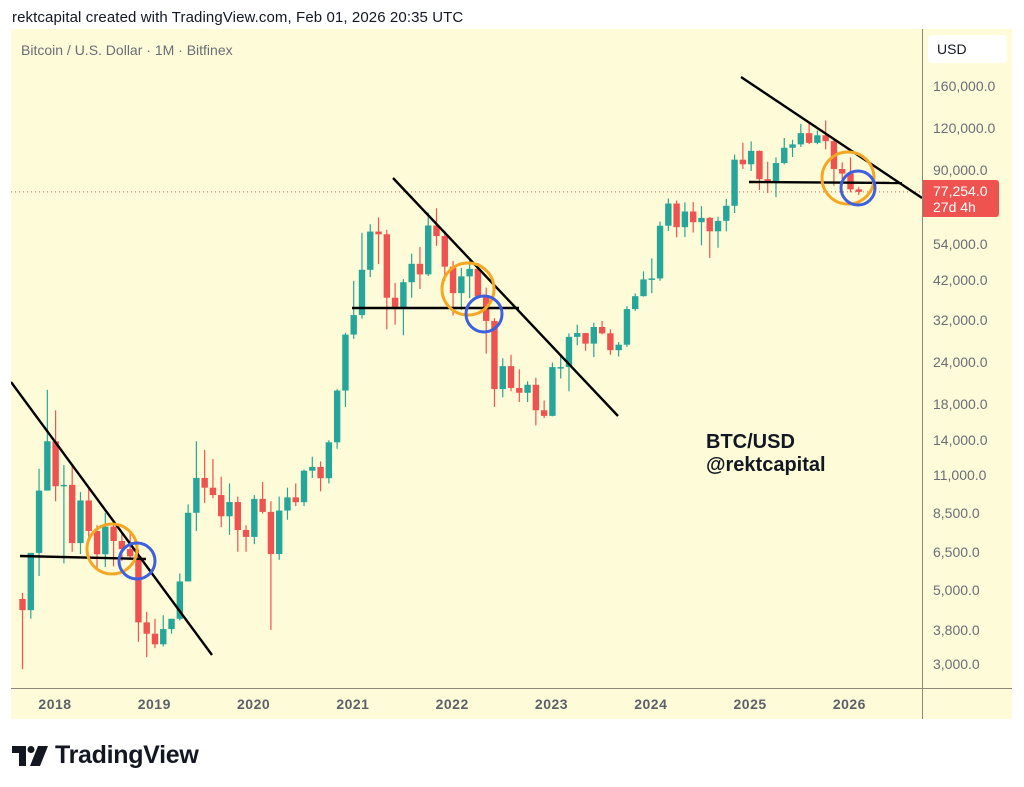 Image resolution: width=1024 pixels, height=787 pixels. I want to click on tradingview-logo-icon, so click(30, 755).